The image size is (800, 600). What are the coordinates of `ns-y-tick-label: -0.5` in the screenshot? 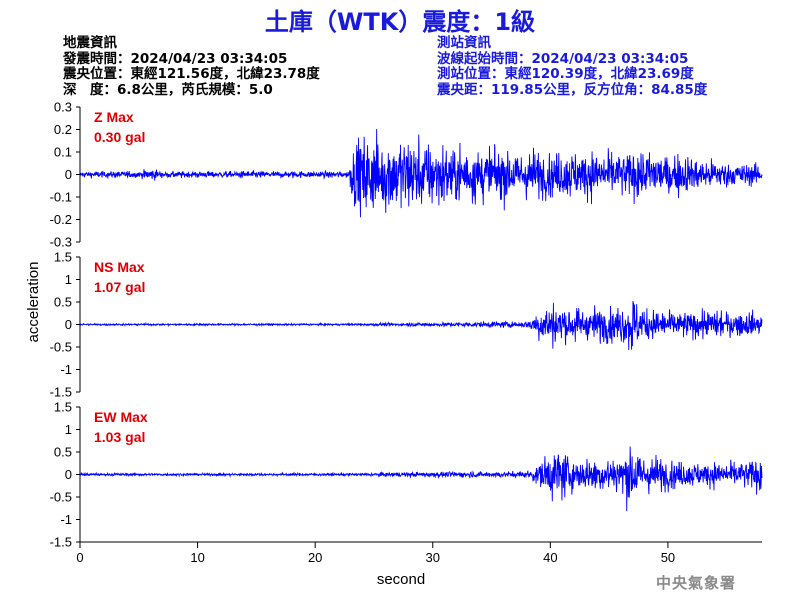 It's located at (61, 347).